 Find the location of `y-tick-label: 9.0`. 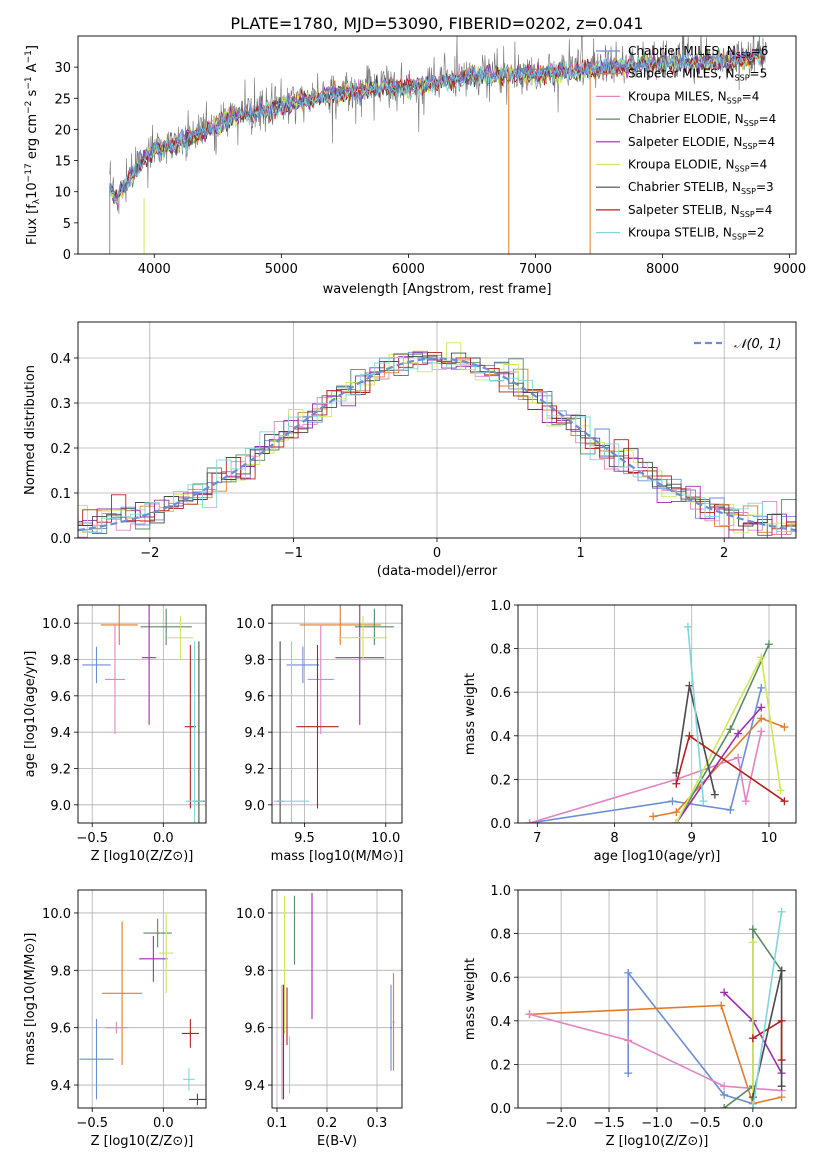

y-tick-label: 9.0 is located at coordinates (60, 806).